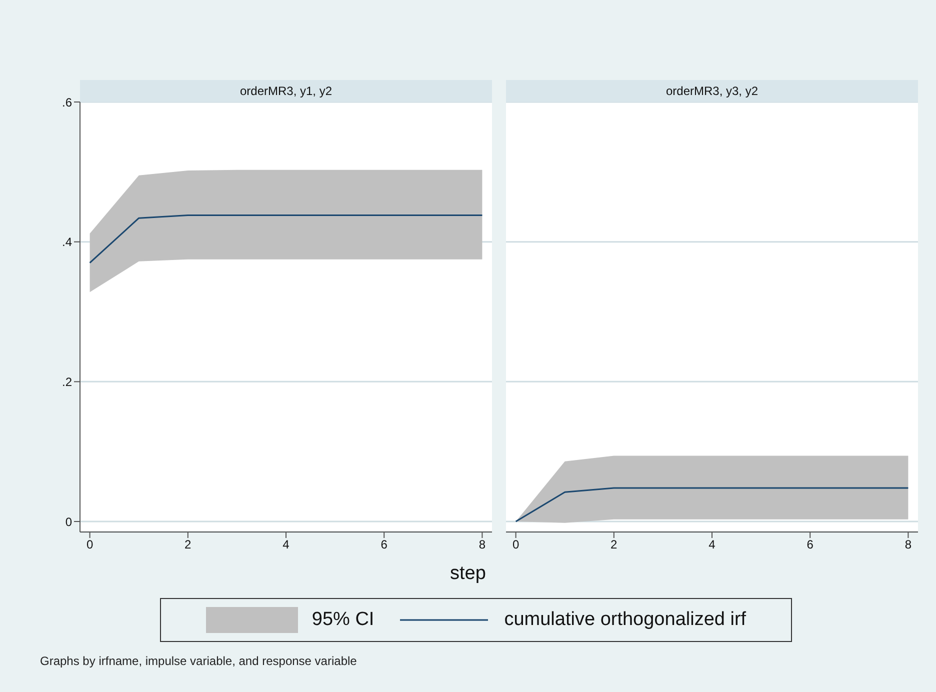 The width and height of the screenshot is (936, 692). What do you see at coordinates (468, 574) in the screenshot?
I see `x-axis-title: step` at bounding box center [468, 574].